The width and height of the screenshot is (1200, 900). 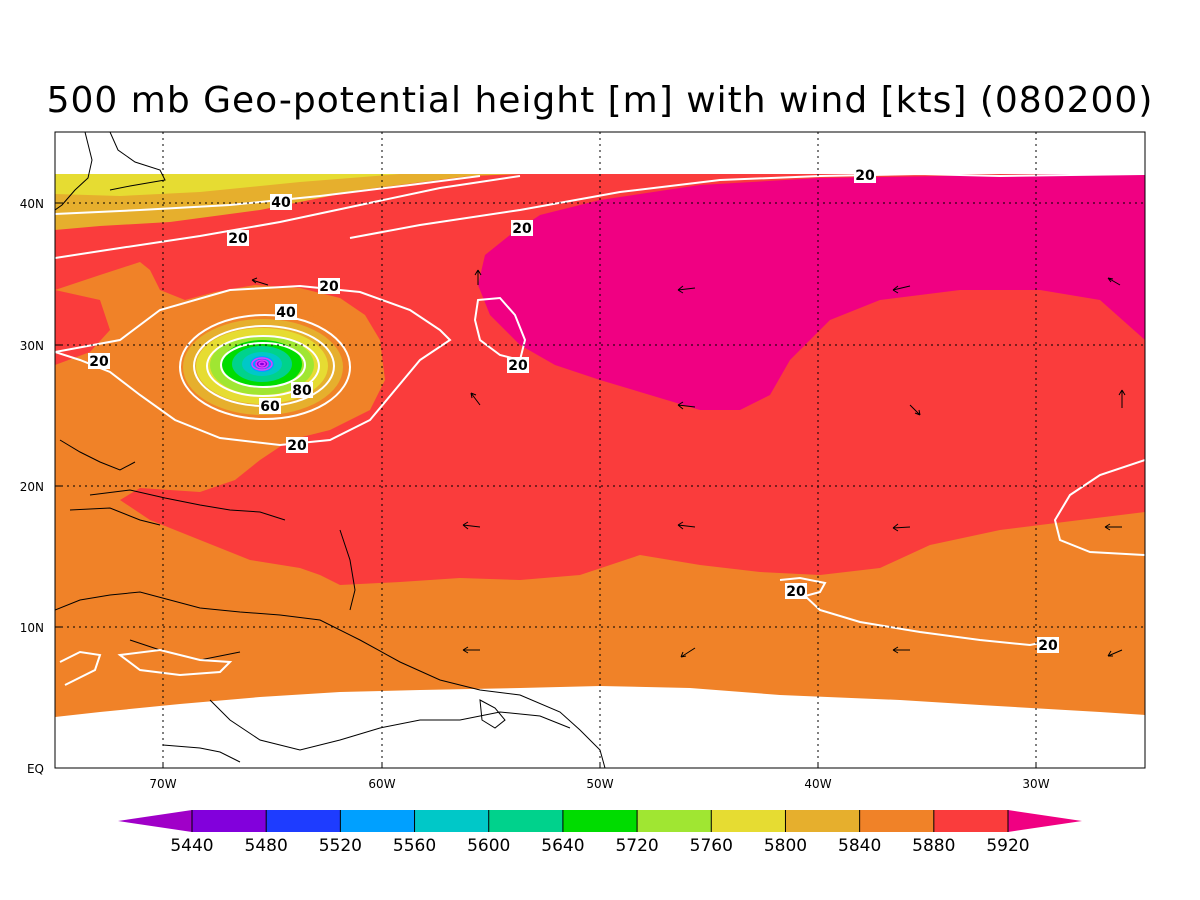 What do you see at coordinates (859, 846) in the screenshot?
I see `colorbar-level-label: 5840` at bounding box center [859, 846].